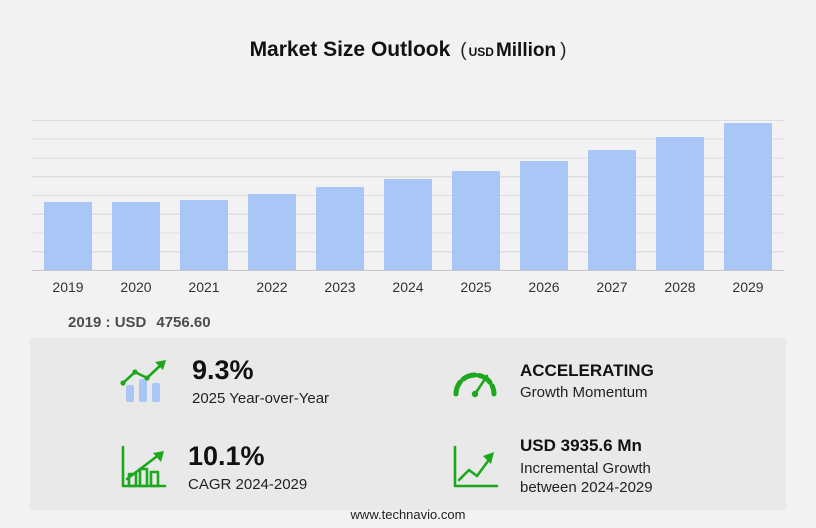 This screenshot has height=528, width=816. Describe the element at coordinates (145, 381) in the screenshot. I see `bar-growth-icon` at that location.